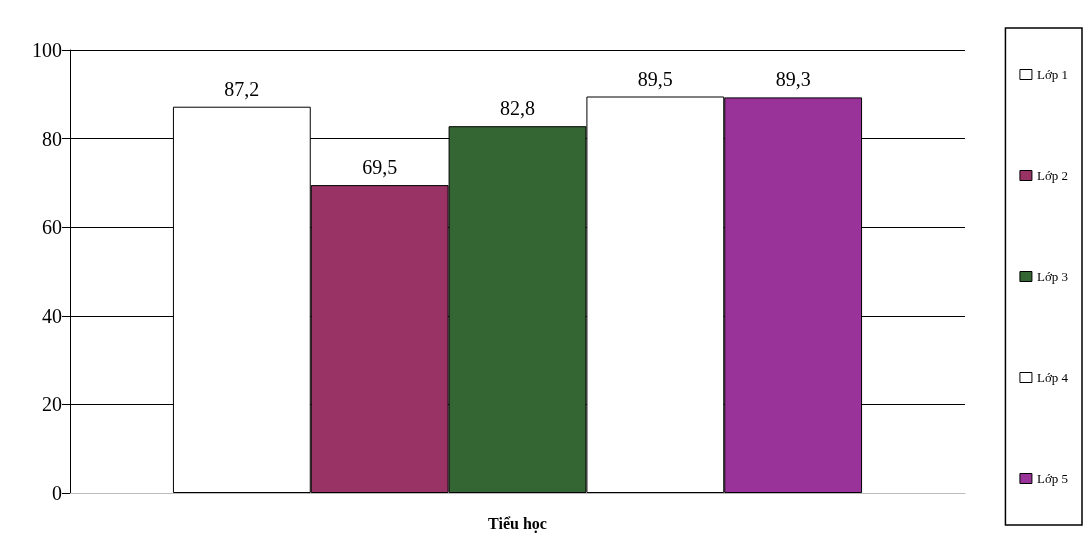  What do you see at coordinates (52, 227) in the screenshot?
I see `y-tick-label: 60` at bounding box center [52, 227].